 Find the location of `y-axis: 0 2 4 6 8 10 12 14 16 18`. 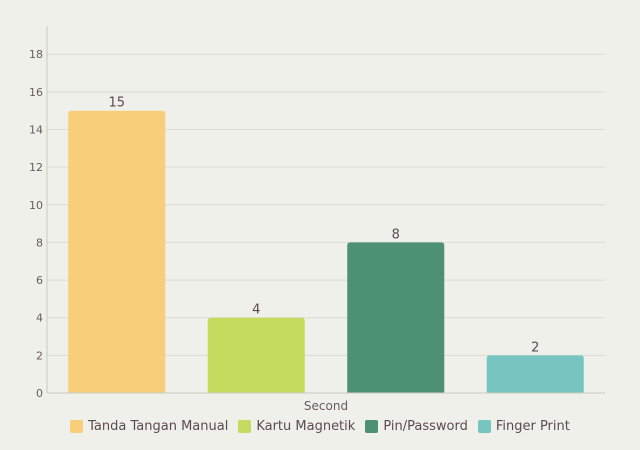

y-axis: 0 2 4 6 8 10 12 14 16 18 is located at coordinates (38, 213).